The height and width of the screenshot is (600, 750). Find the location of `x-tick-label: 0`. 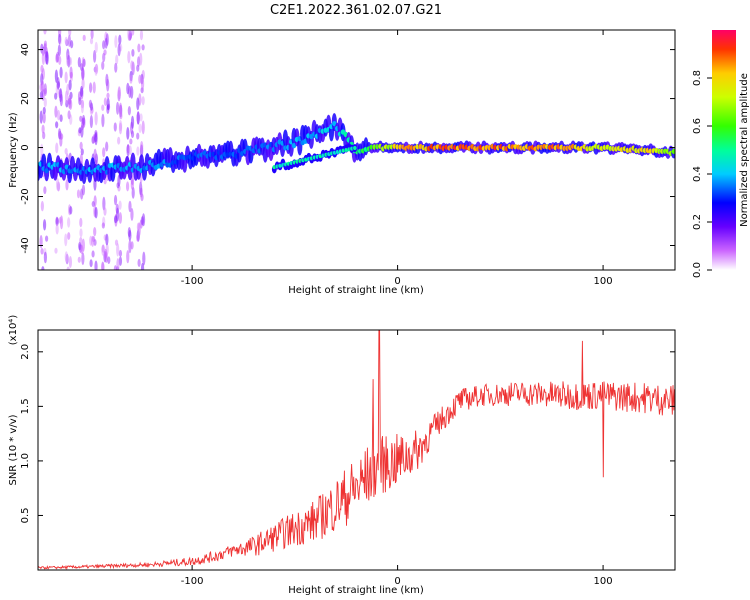

x-tick-label: 0 is located at coordinates (397, 581).